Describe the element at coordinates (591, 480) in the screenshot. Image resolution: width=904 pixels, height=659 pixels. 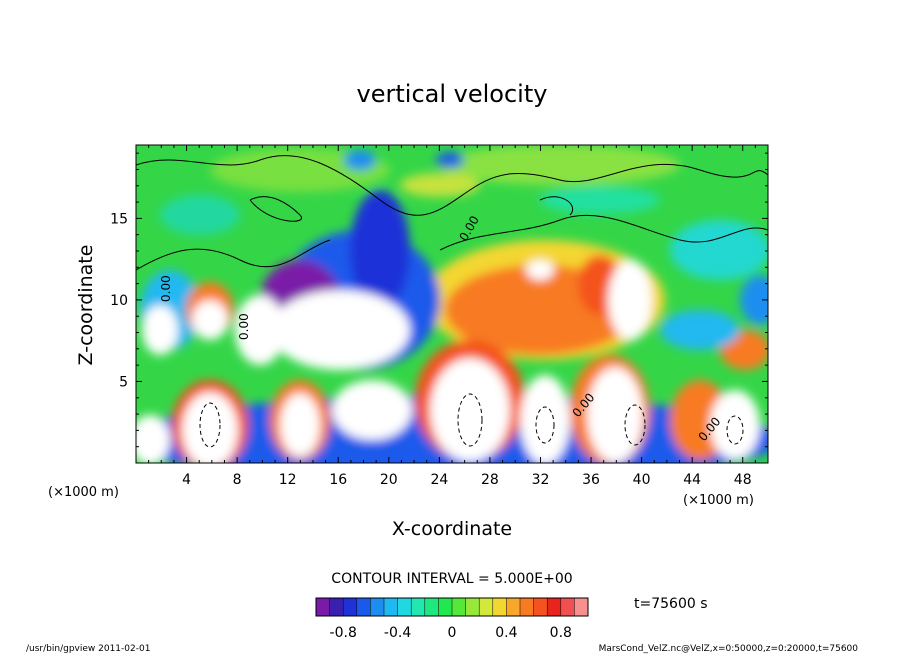
I see `x-tick-label: 36` at that location.